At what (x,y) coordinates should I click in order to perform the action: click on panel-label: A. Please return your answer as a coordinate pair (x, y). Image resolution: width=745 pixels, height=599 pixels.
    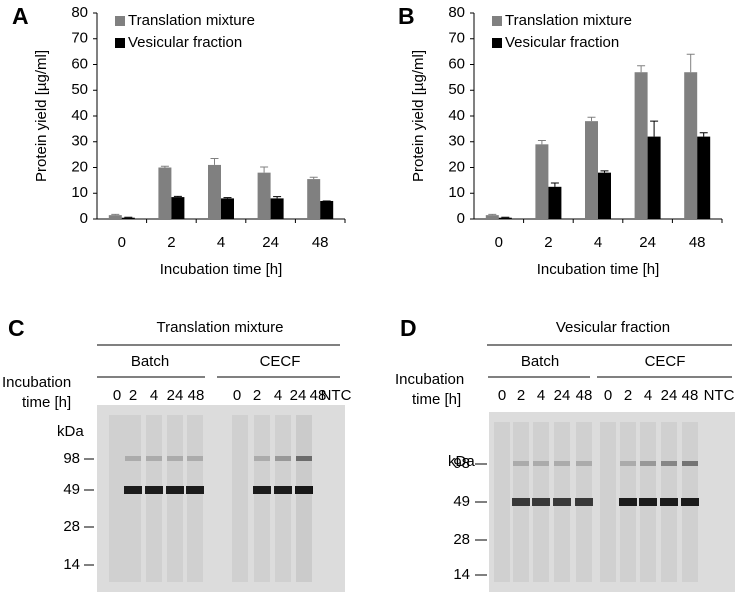
    Looking at the image, I should click on (20, 16).